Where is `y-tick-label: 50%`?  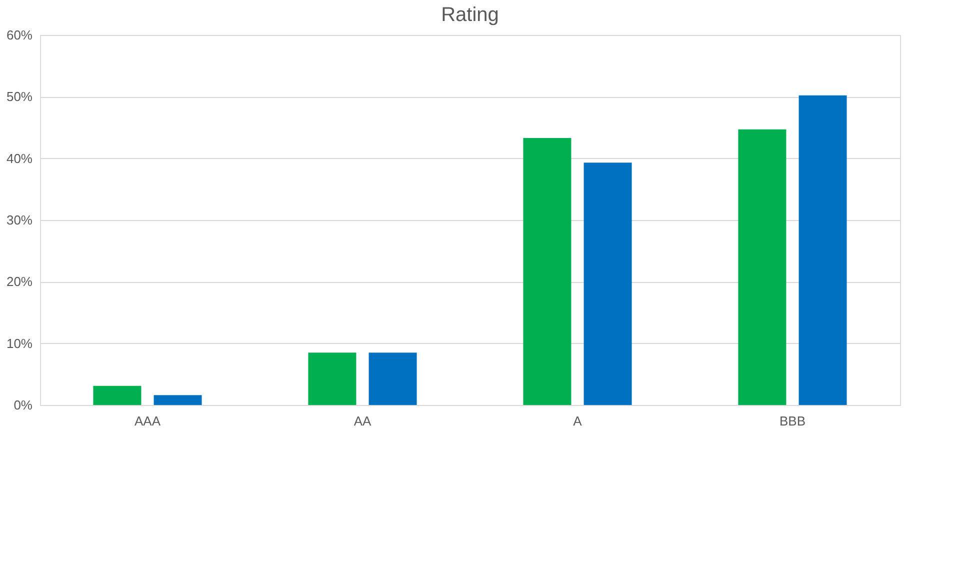 y-tick-label: 50% is located at coordinates (19, 96).